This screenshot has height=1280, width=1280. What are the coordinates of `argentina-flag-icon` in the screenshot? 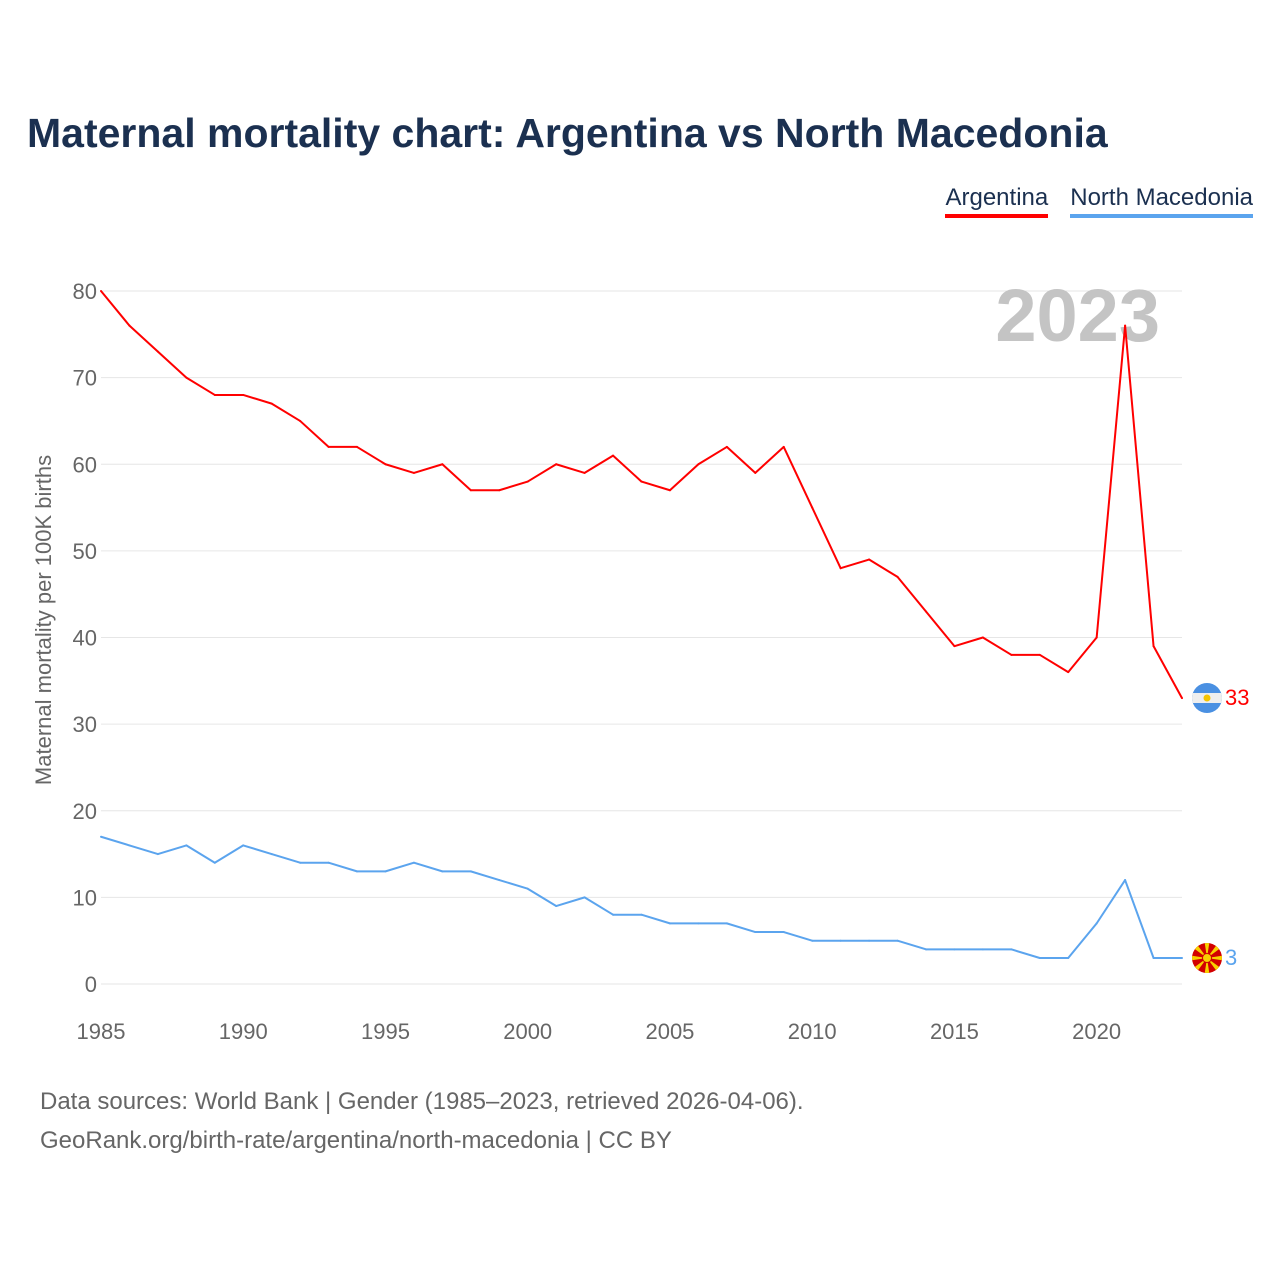 It's located at (1207, 698).